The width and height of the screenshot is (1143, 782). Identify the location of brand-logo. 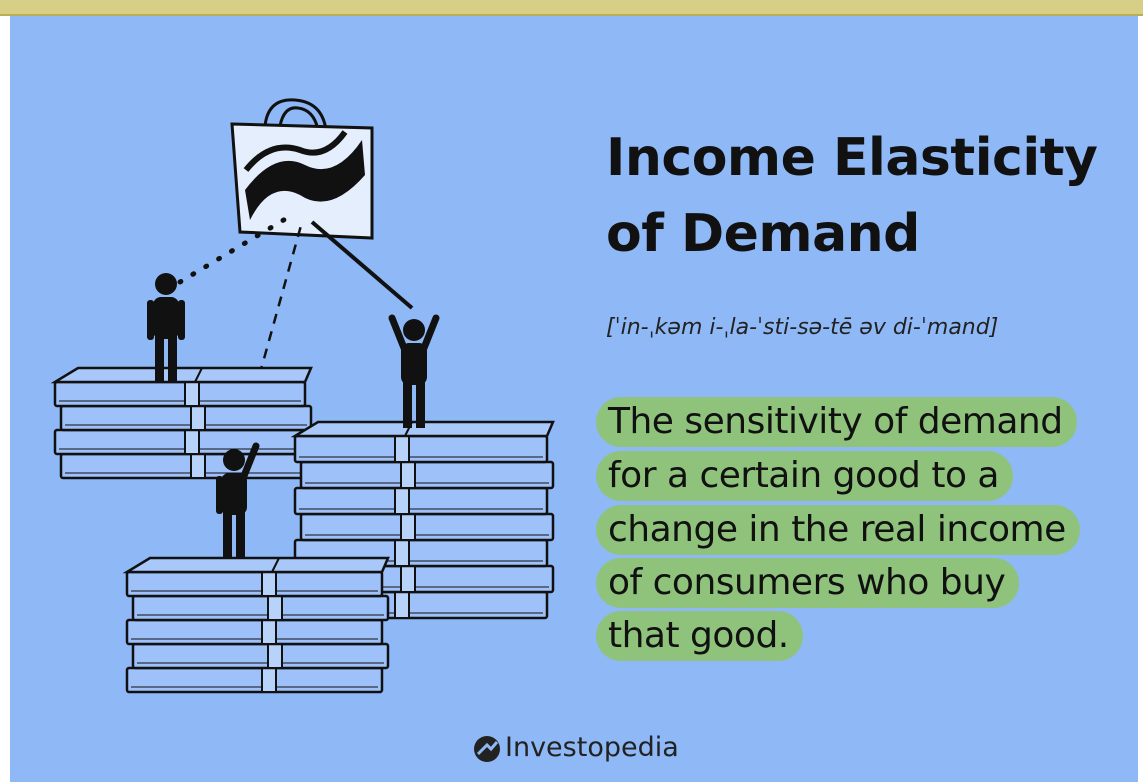
(487, 749).